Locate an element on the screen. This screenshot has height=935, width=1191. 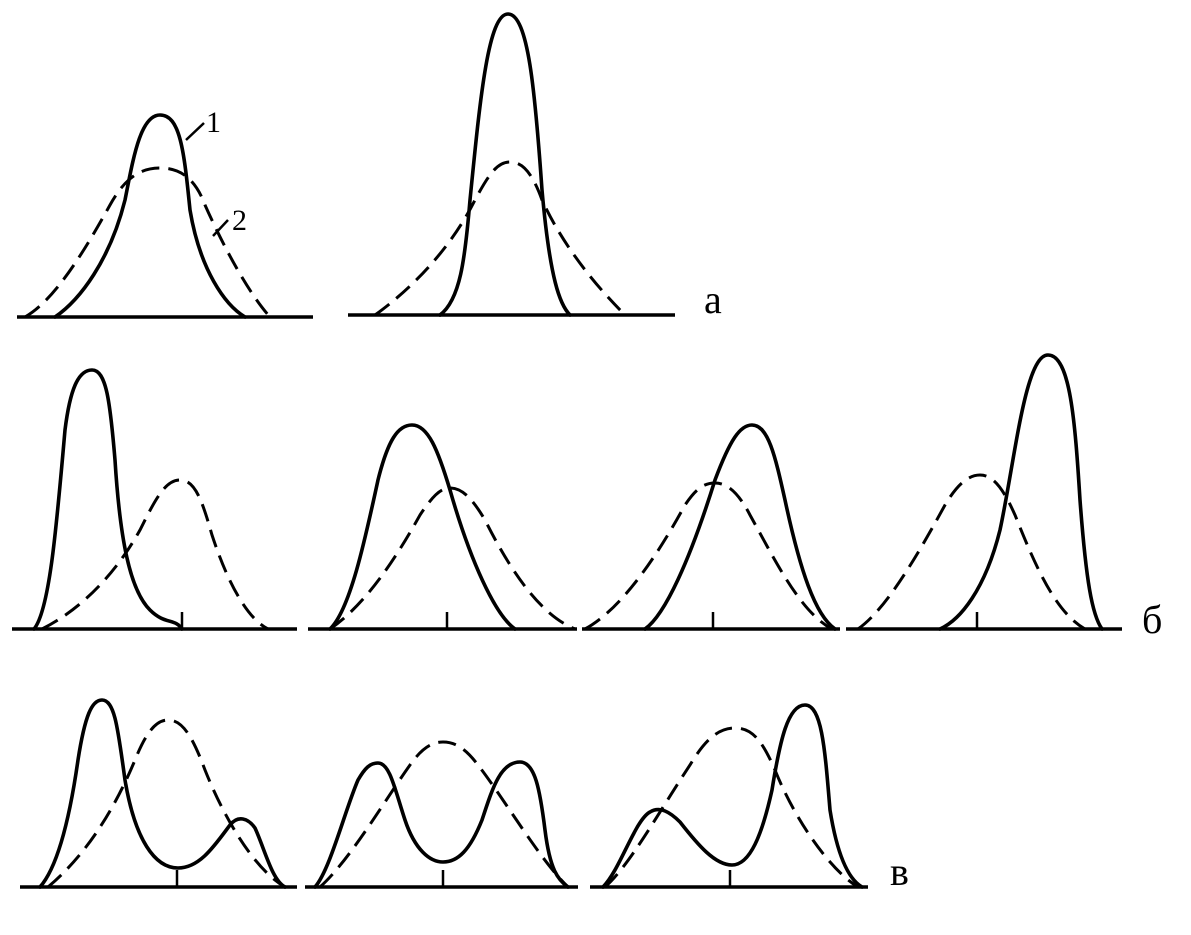
row-a-panel-1: 1 2 is located at coordinates (165, 212).